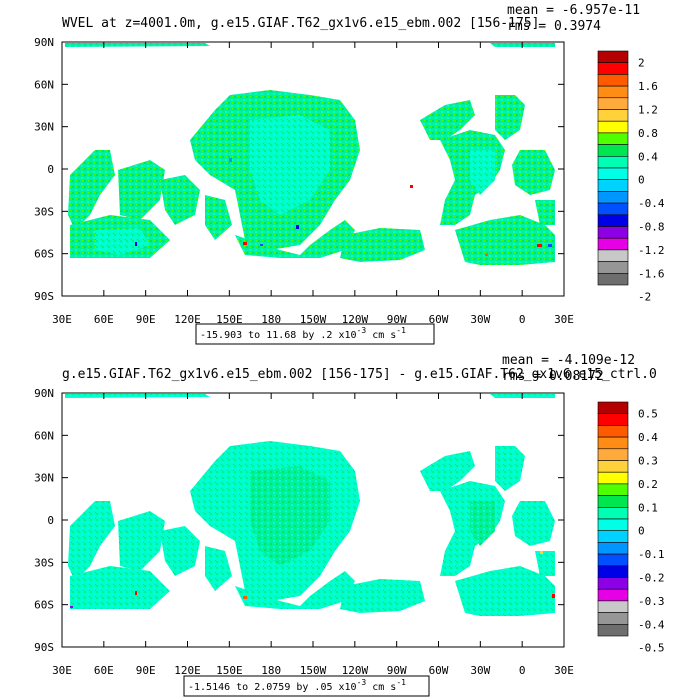 The image size is (700, 700). Describe the element at coordinates (648, 133) in the screenshot. I see `colorbar-label: 0.8` at that location.